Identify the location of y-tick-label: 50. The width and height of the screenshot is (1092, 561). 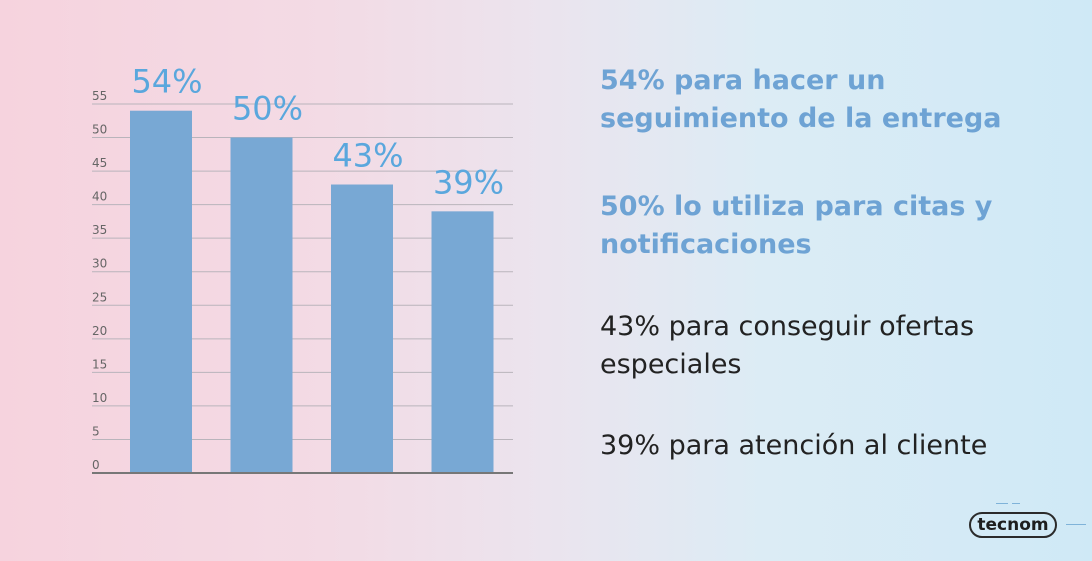
(99, 130).